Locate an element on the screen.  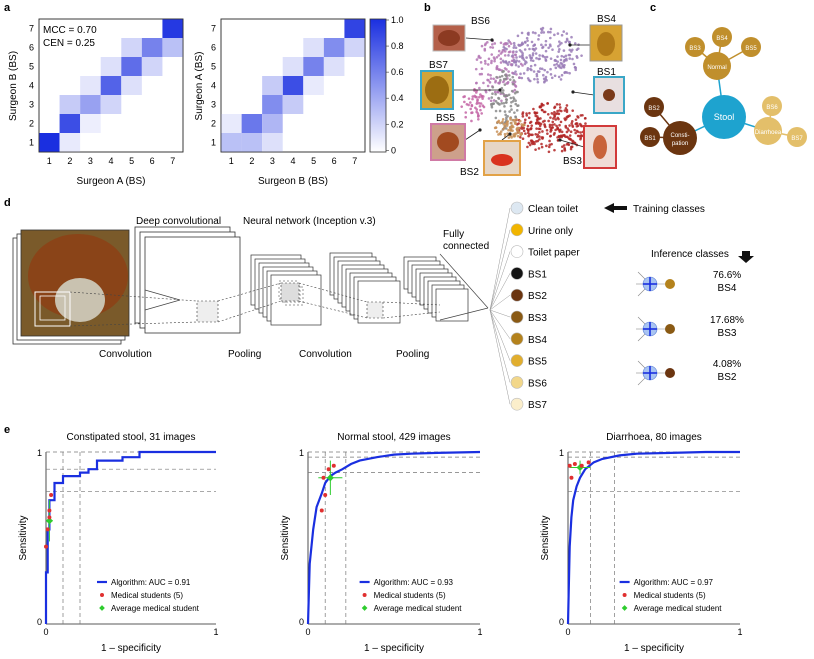
x-tick-label: 7 is located at coordinates (172, 161).